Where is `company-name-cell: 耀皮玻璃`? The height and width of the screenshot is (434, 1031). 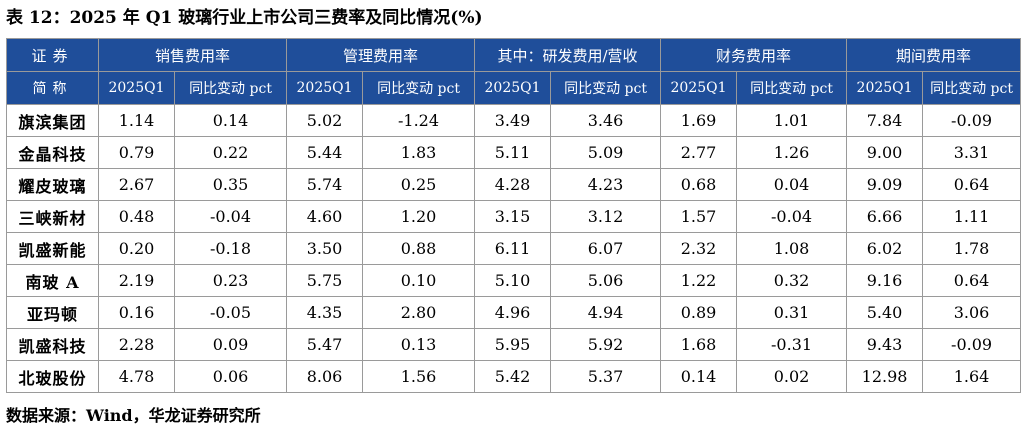 company-name-cell: 耀皮玻璃 is located at coordinates (52, 184).